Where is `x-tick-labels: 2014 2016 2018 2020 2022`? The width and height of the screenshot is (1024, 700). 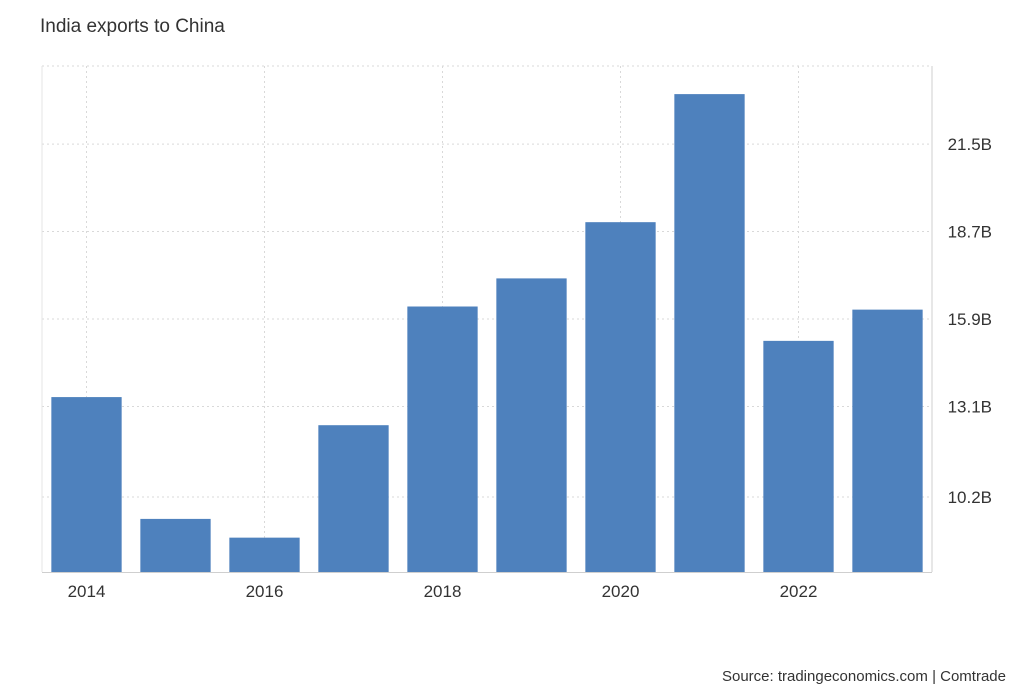 x-tick-labels: 2014 2016 2018 2020 2022 is located at coordinates (443, 591).